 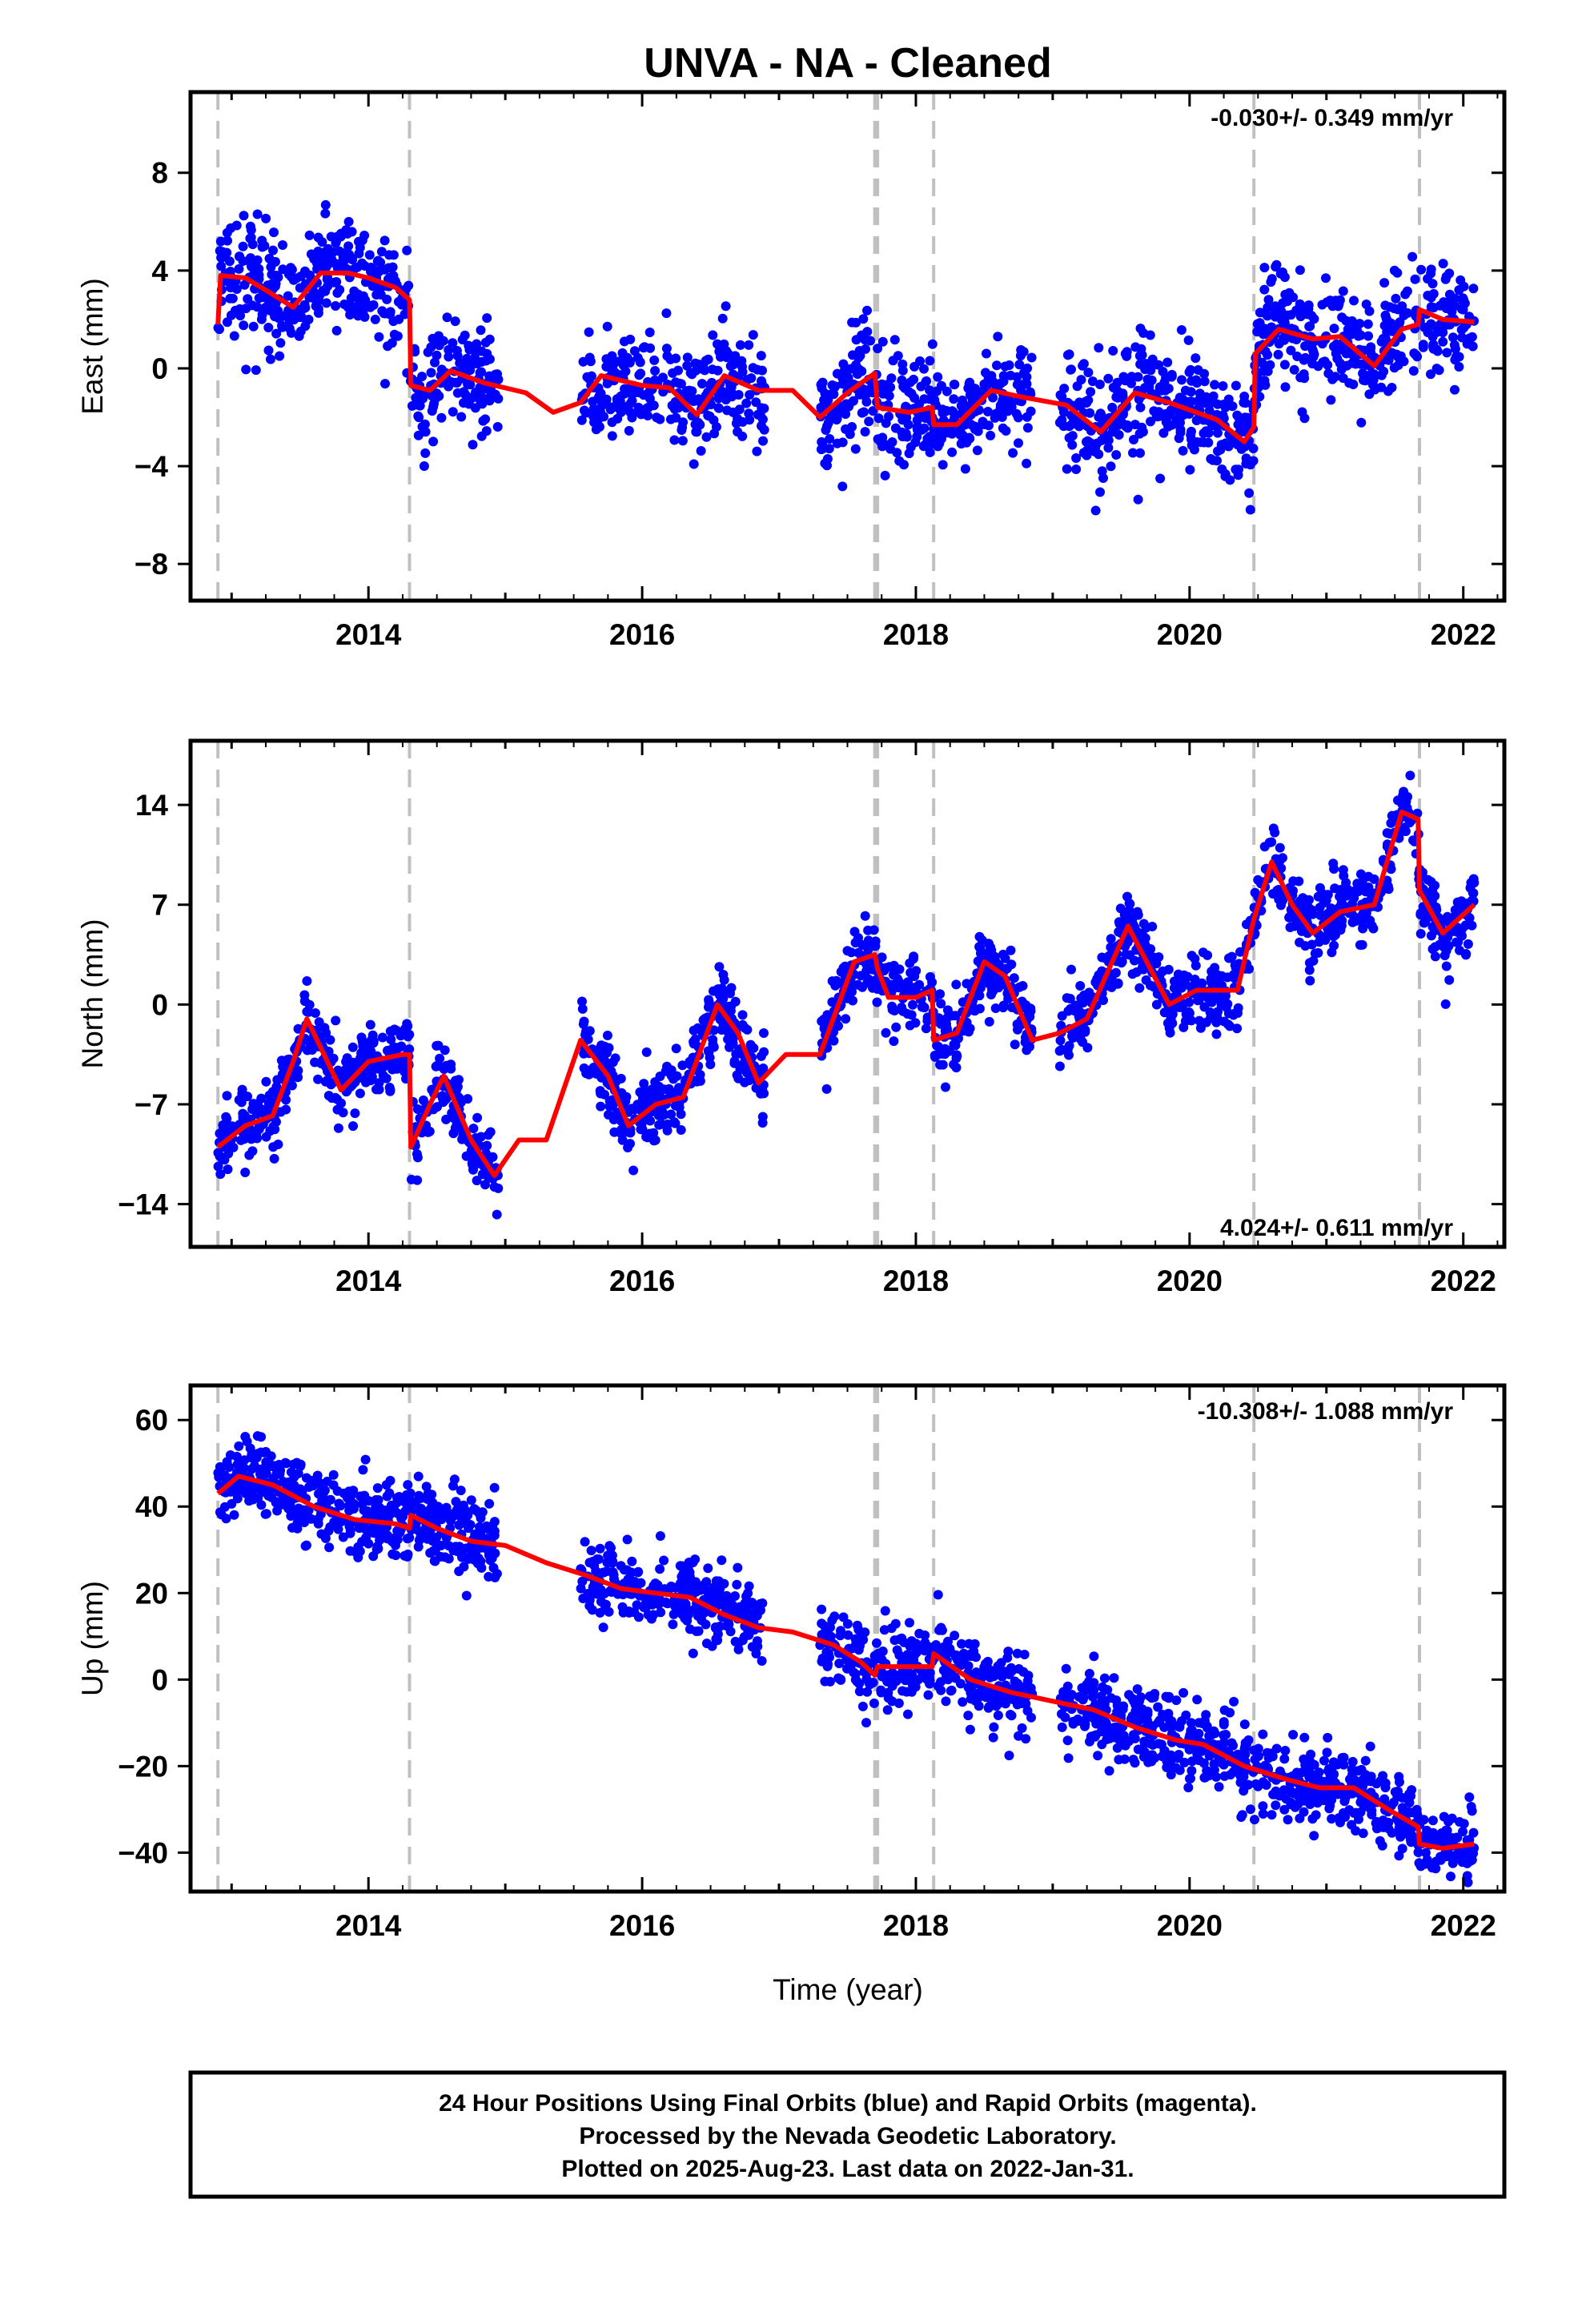 I want to click on x-tick-label: 2020, so click(x=1190, y=1281).